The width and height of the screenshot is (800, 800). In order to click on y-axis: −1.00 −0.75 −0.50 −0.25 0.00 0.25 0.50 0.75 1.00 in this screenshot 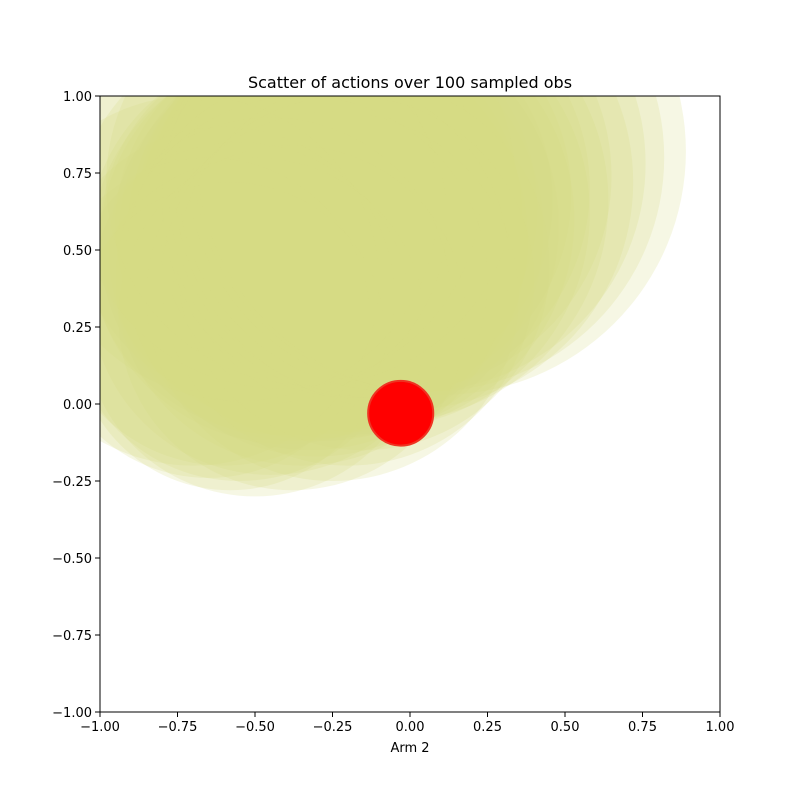, I will do `click(76, 405)`.